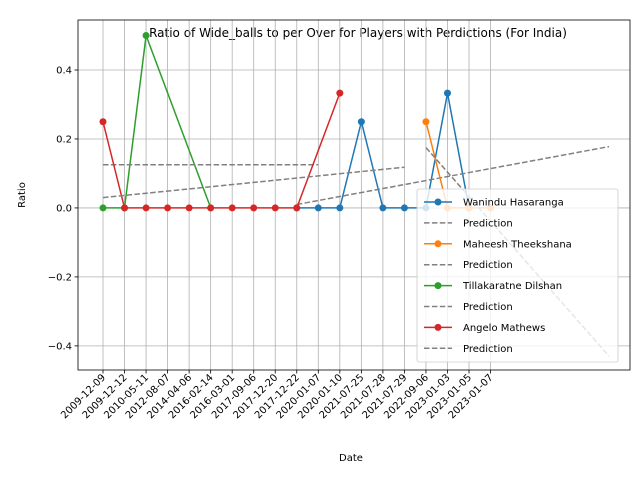 The image size is (640, 480). What do you see at coordinates (512, 286) in the screenshot?
I see `legend-label: Tillakaratne Dilshan` at bounding box center [512, 286].